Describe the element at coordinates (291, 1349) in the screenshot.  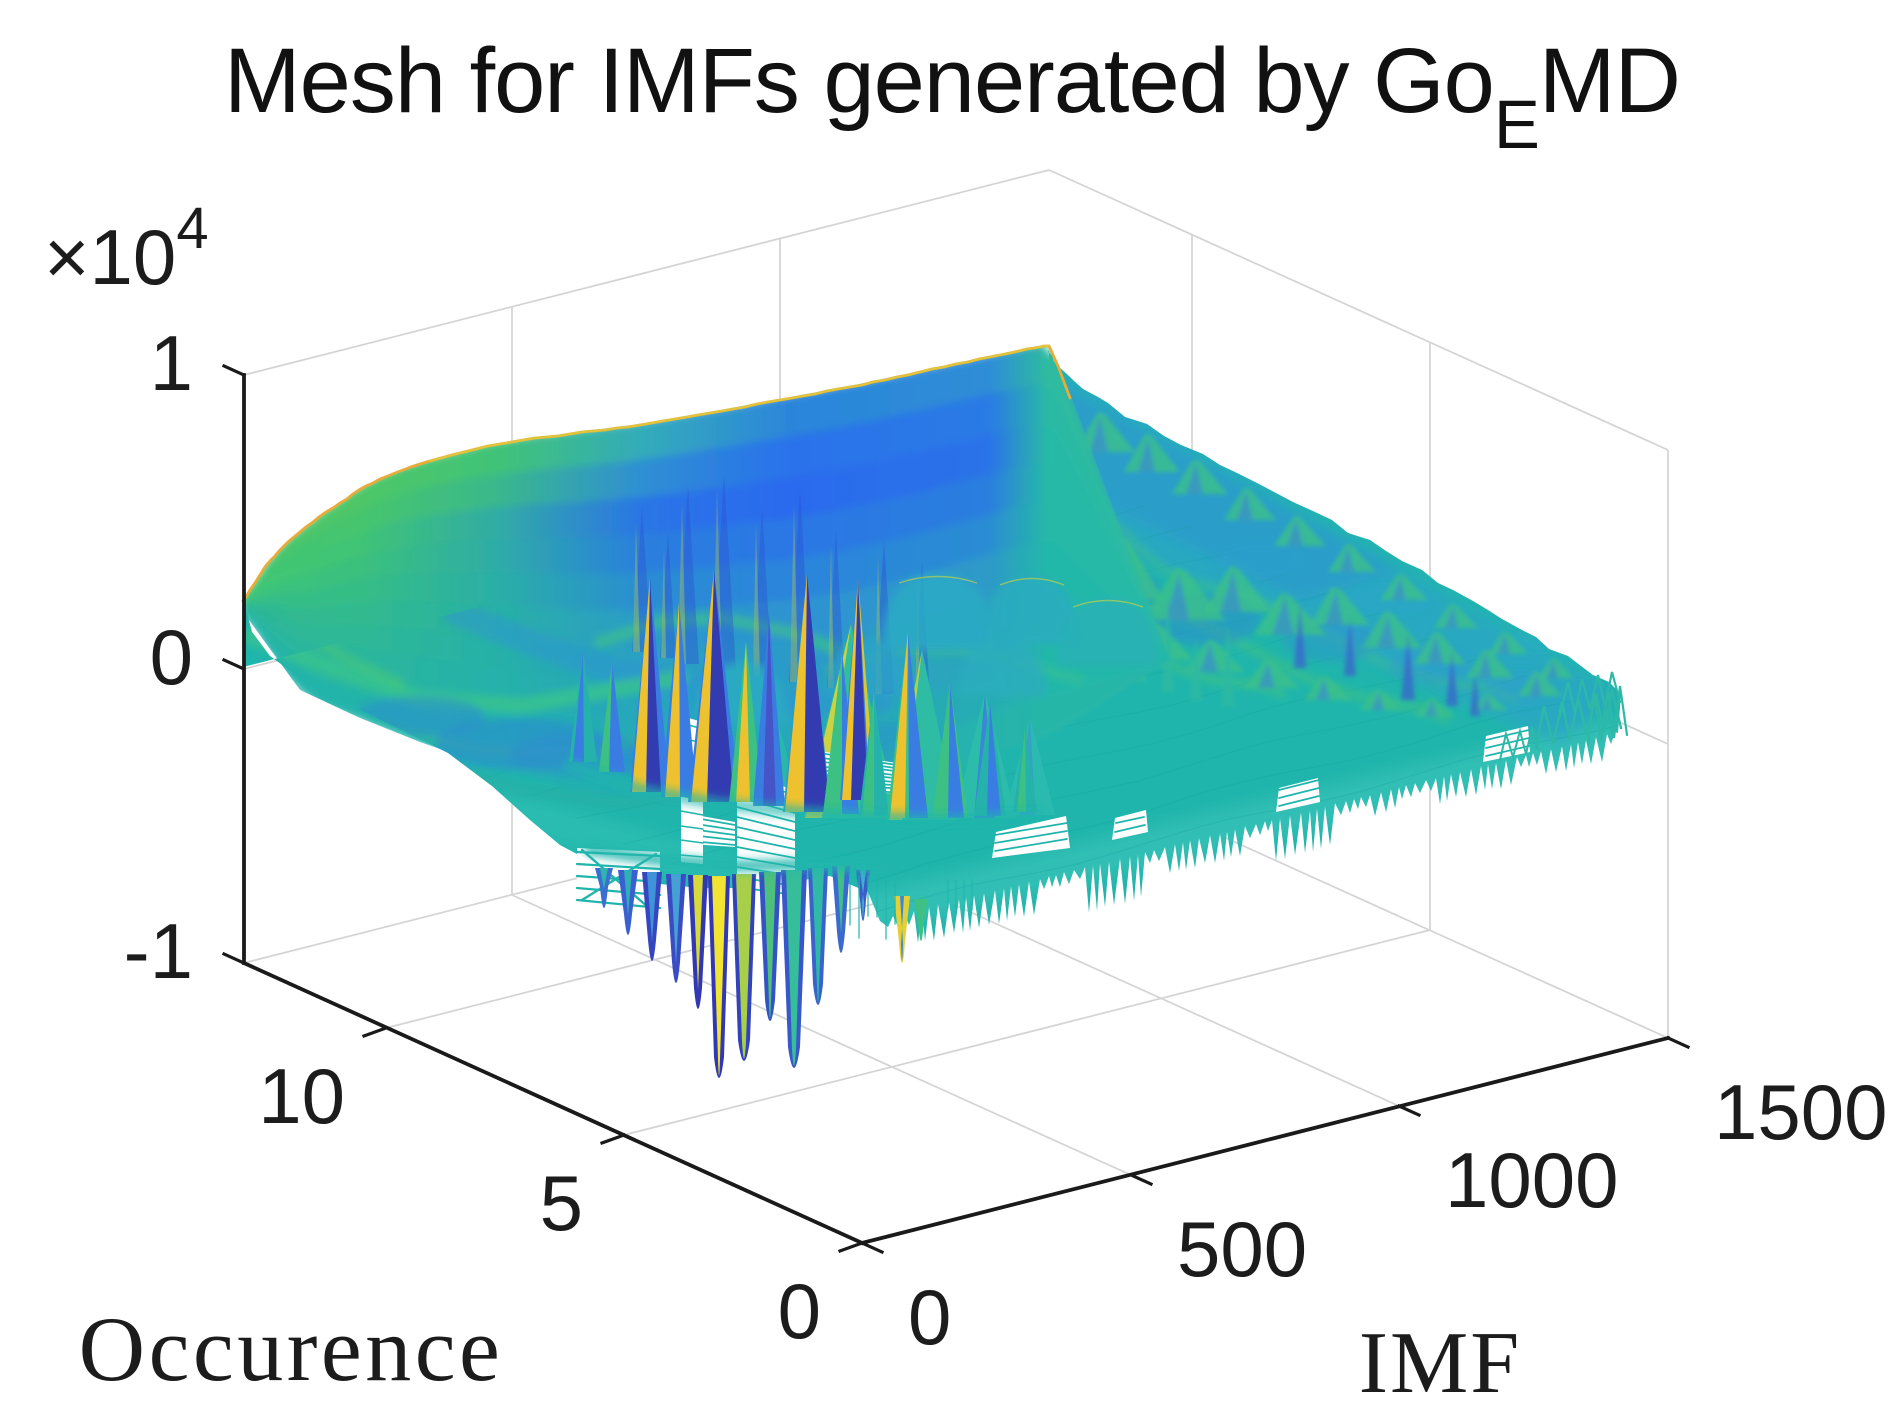
I see `svg-text: Occurence` at that location.